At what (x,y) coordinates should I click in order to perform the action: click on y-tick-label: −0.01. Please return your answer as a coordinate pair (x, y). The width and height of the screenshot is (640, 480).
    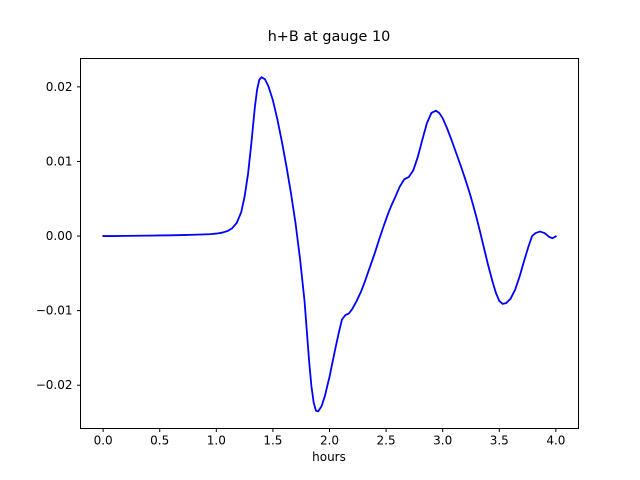
    Looking at the image, I should click on (54, 311).